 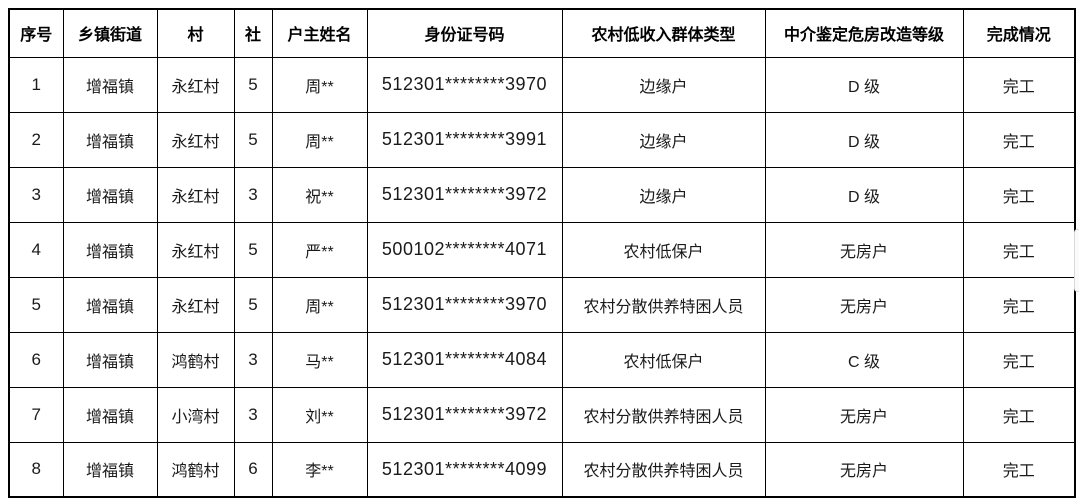 I want to click on vertical-scrollbar-thumb, so click(x=1076, y=260).